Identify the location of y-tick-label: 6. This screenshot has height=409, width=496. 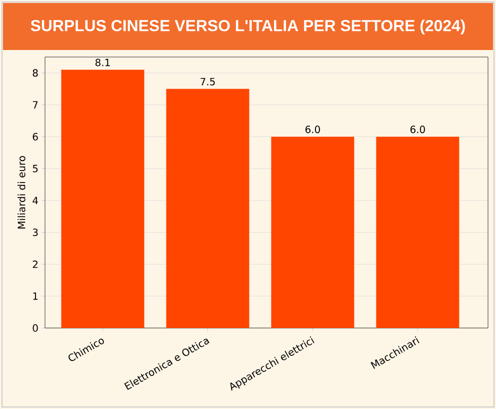
(35, 136).